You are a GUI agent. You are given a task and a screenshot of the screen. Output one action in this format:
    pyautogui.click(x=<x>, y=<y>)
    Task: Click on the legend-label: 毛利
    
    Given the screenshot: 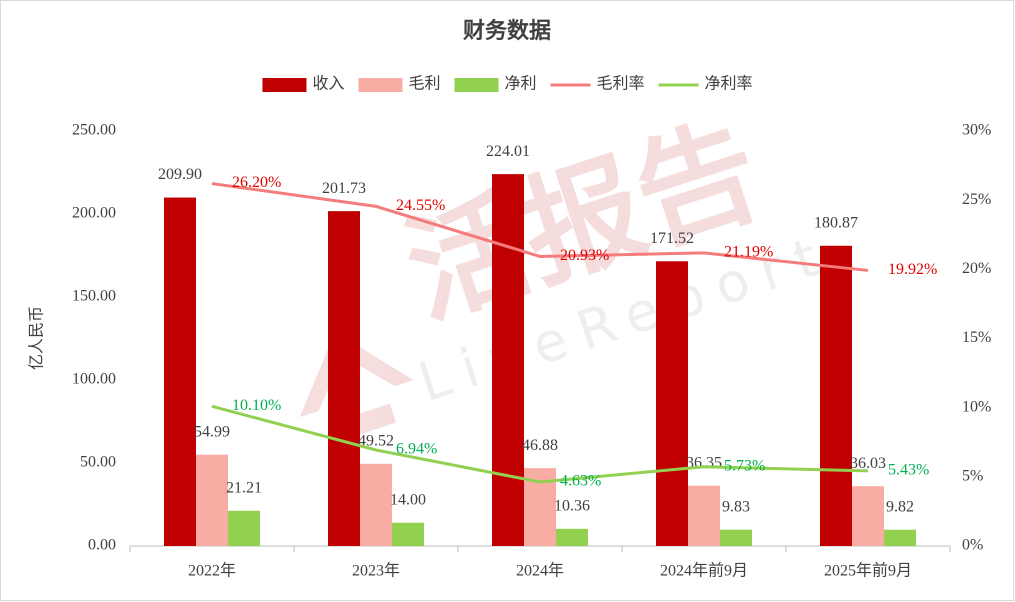 What is the action you would take?
    pyautogui.click(x=424, y=84)
    